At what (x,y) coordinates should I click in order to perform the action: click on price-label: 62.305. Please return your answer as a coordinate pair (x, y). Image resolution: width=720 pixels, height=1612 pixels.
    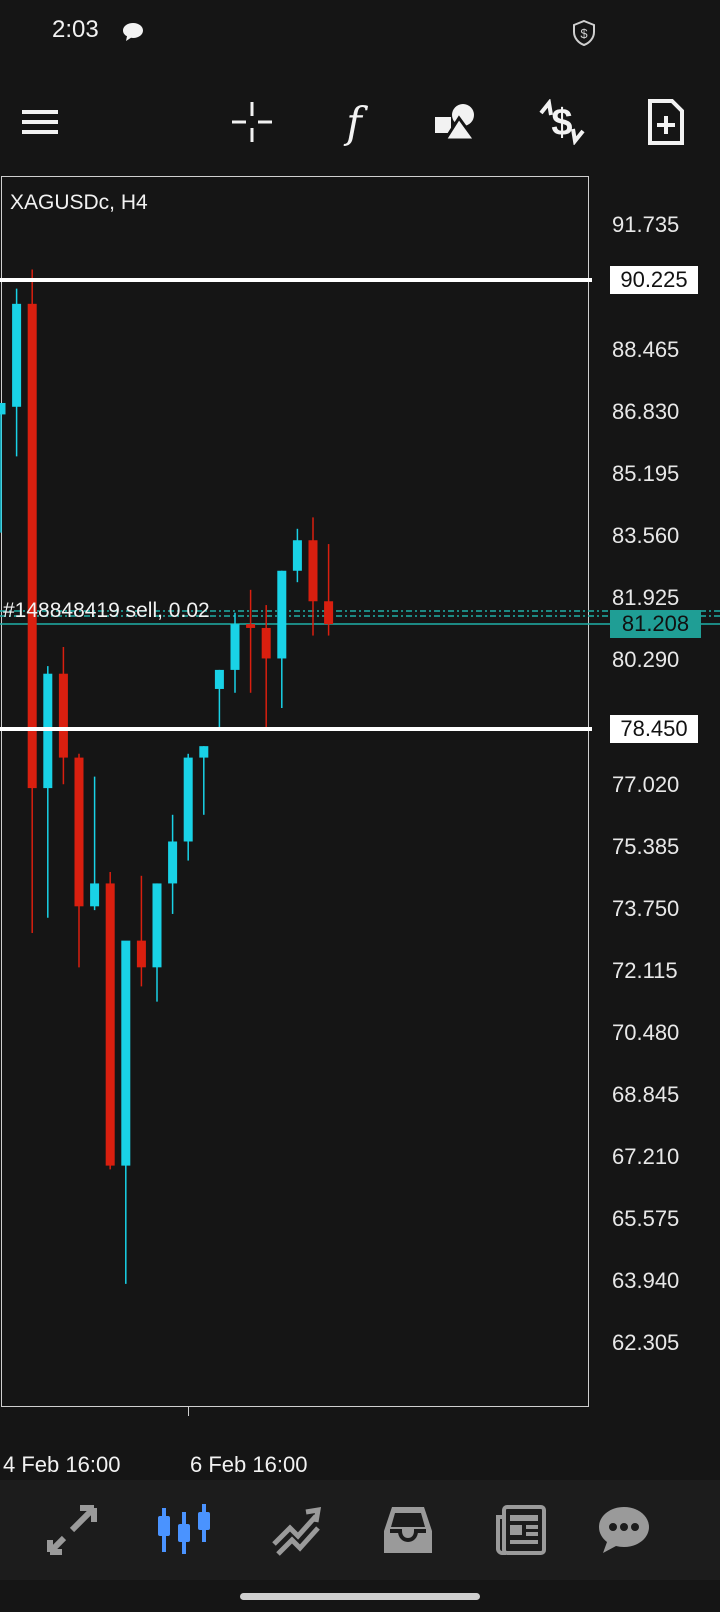
    Looking at the image, I should click on (646, 1342).